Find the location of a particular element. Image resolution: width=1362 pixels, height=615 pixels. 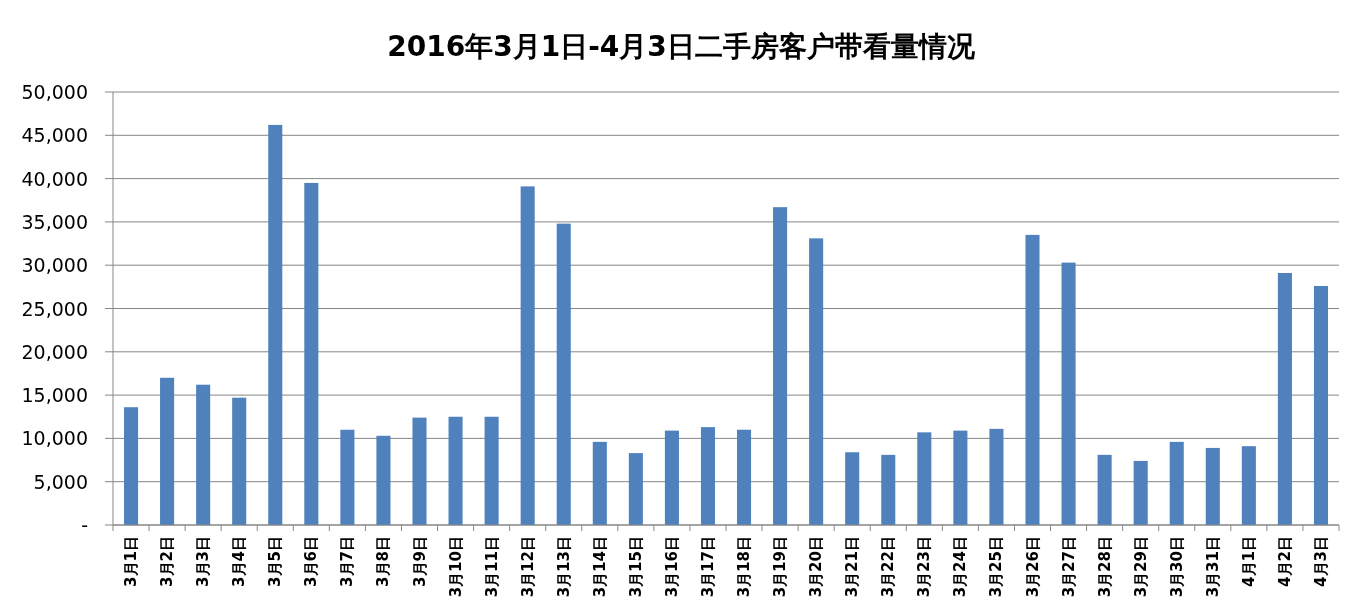

x-tick-label: 3月31日 is located at coordinates (1212, 567).